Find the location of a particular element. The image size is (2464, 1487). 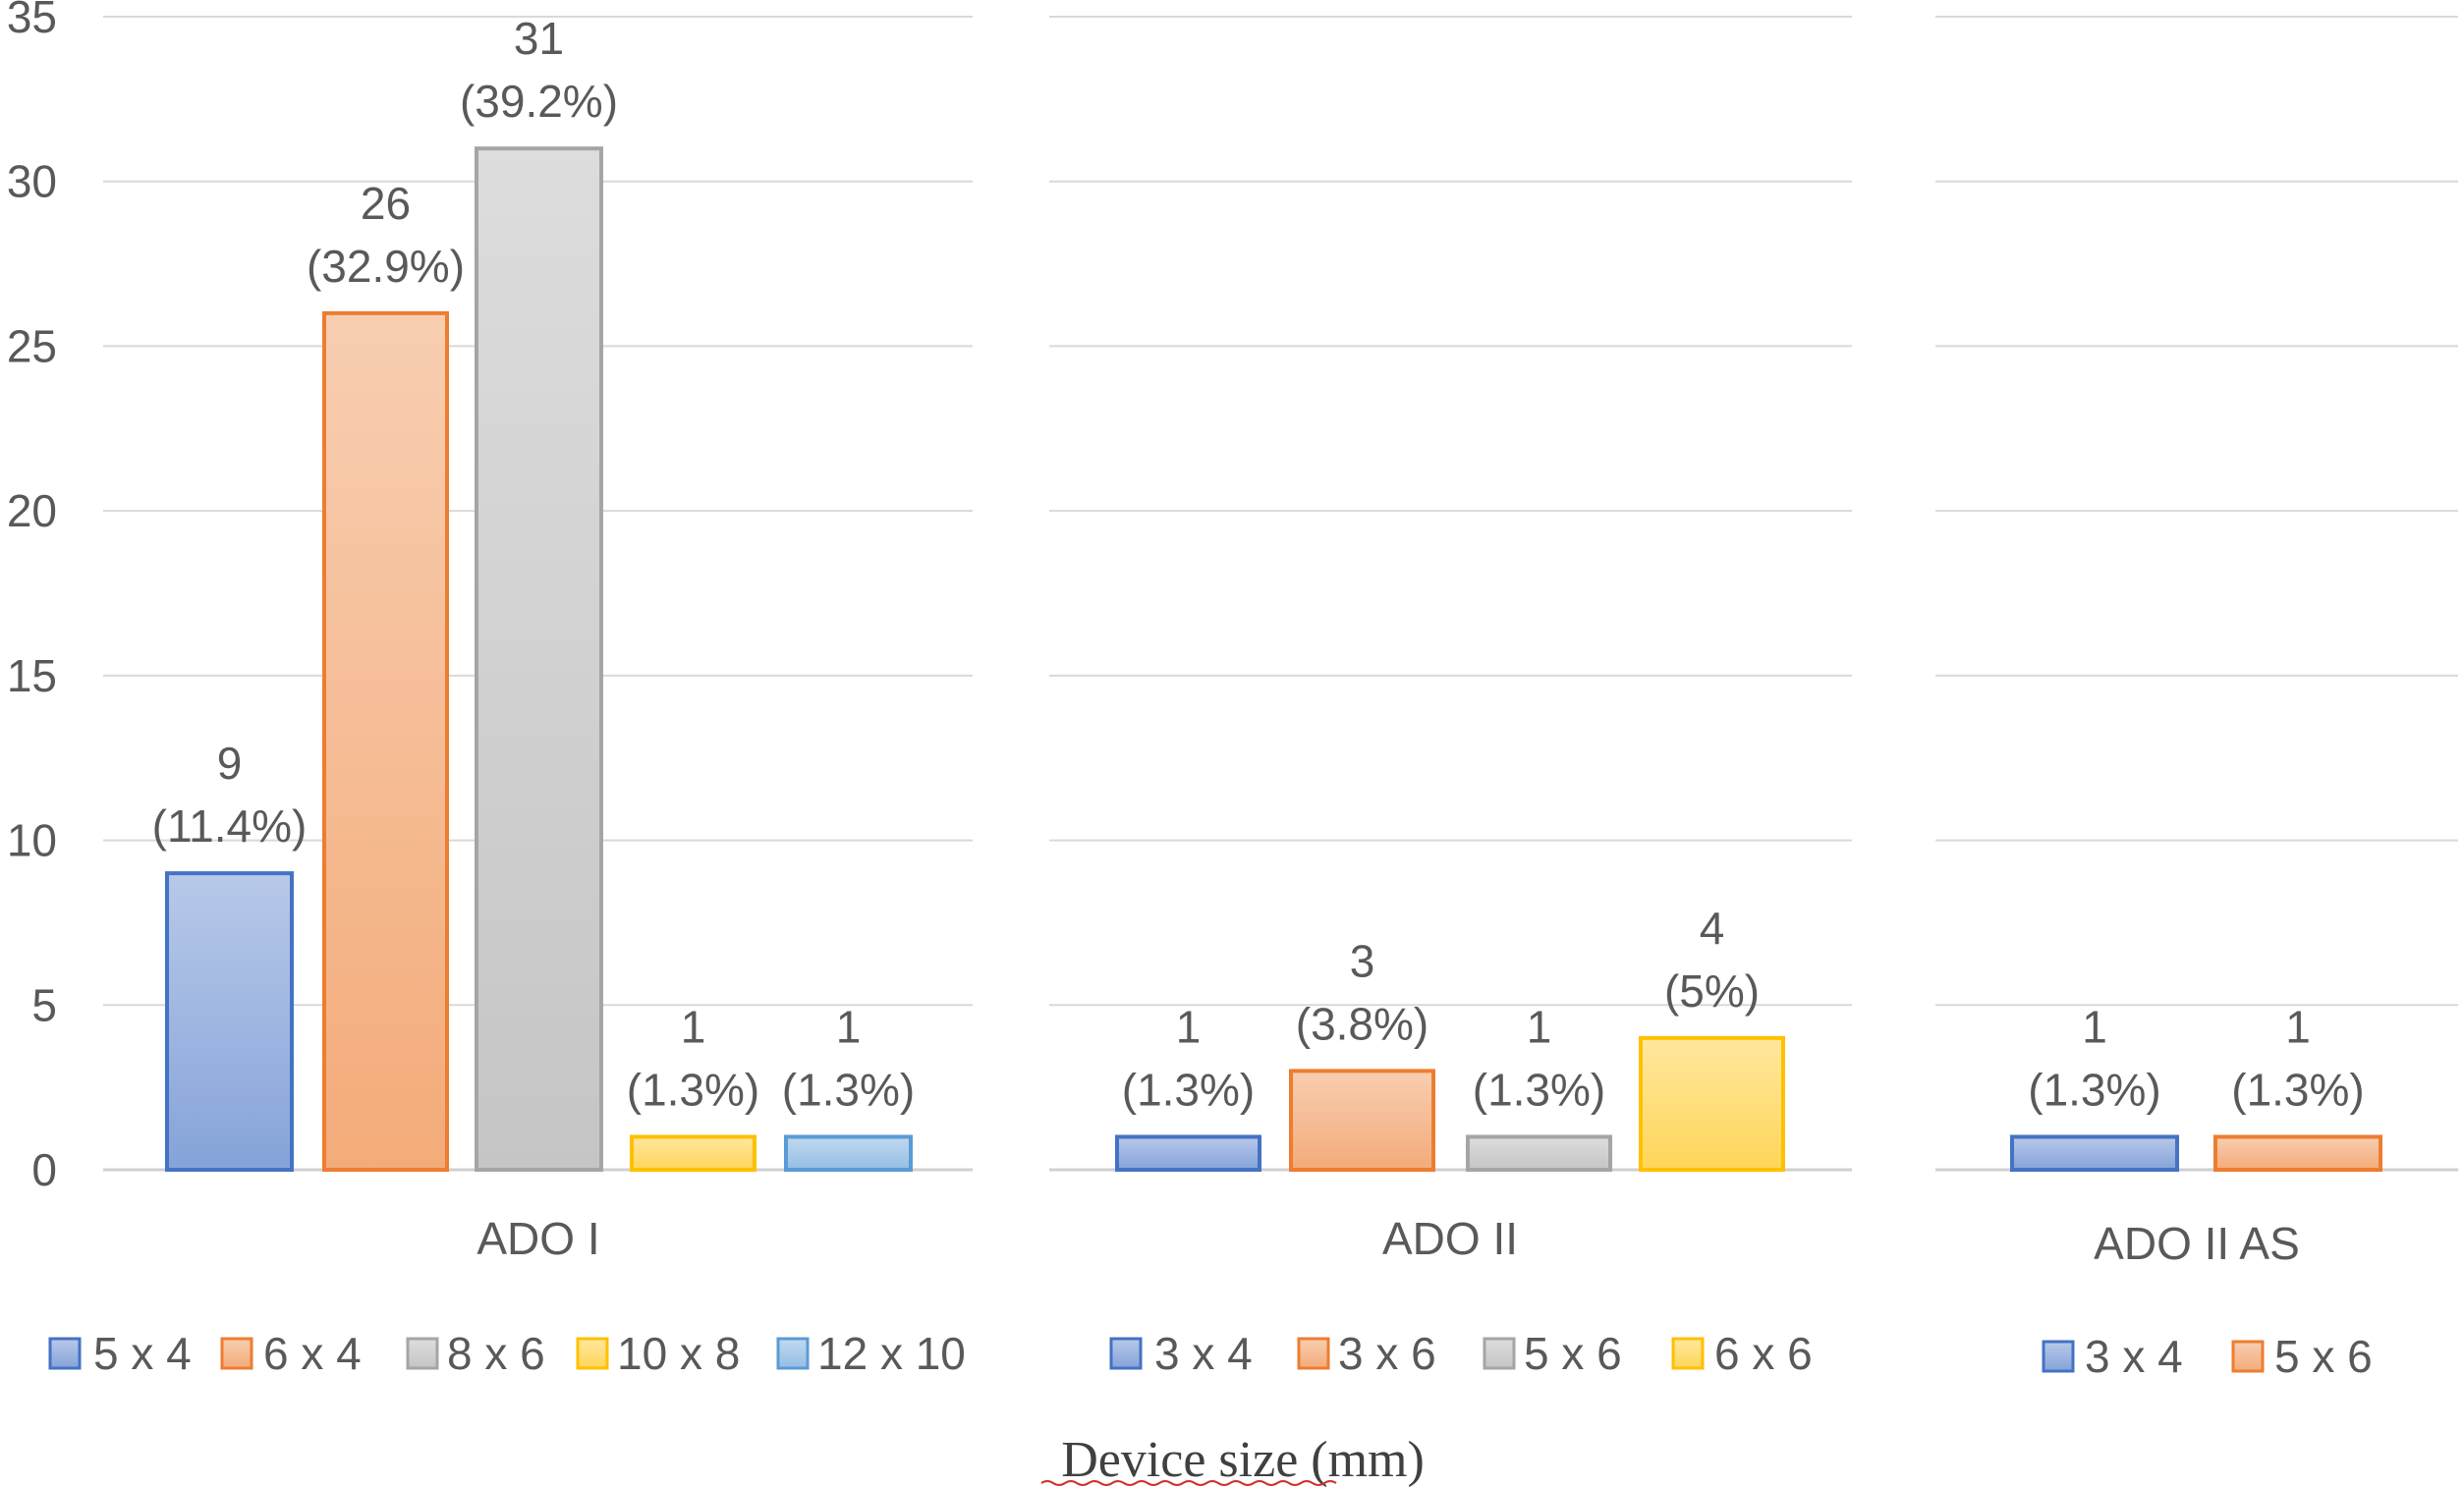

y-tick-label: 35 is located at coordinates (32, 21).